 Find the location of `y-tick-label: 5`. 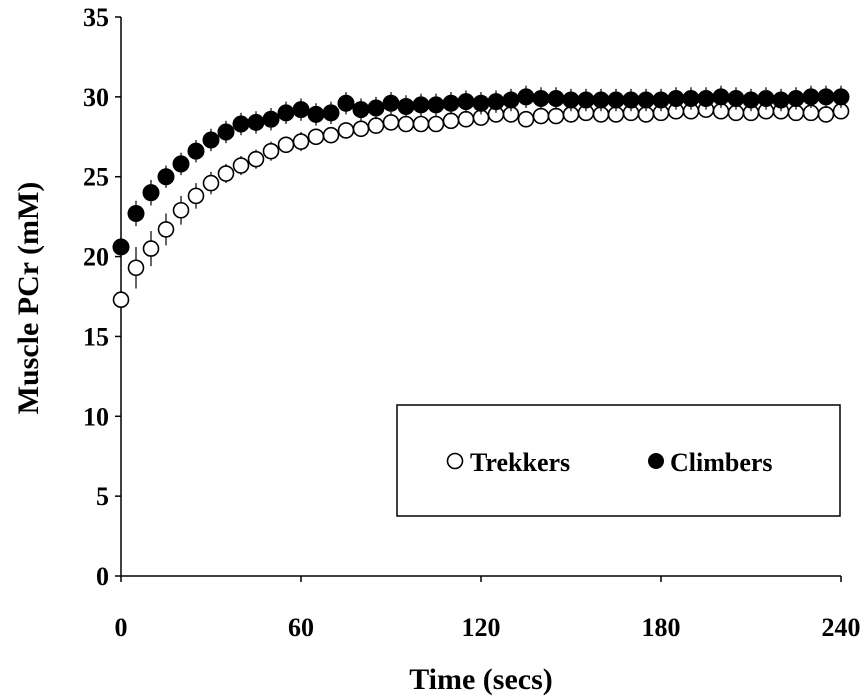

y-tick-label: 5 is located at coordinates (102, 496).